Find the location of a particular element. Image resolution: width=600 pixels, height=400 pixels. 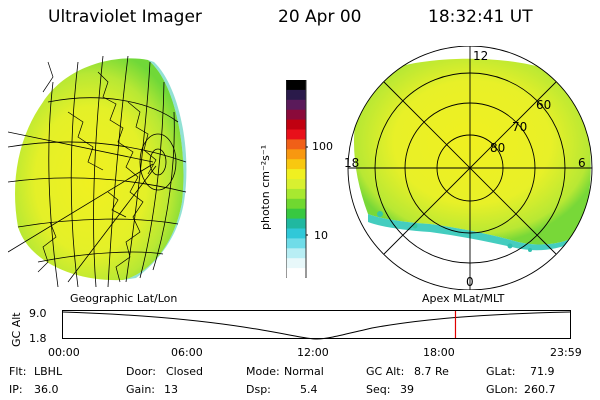

glat-label: GLat: is located at coordinates (501, 371).